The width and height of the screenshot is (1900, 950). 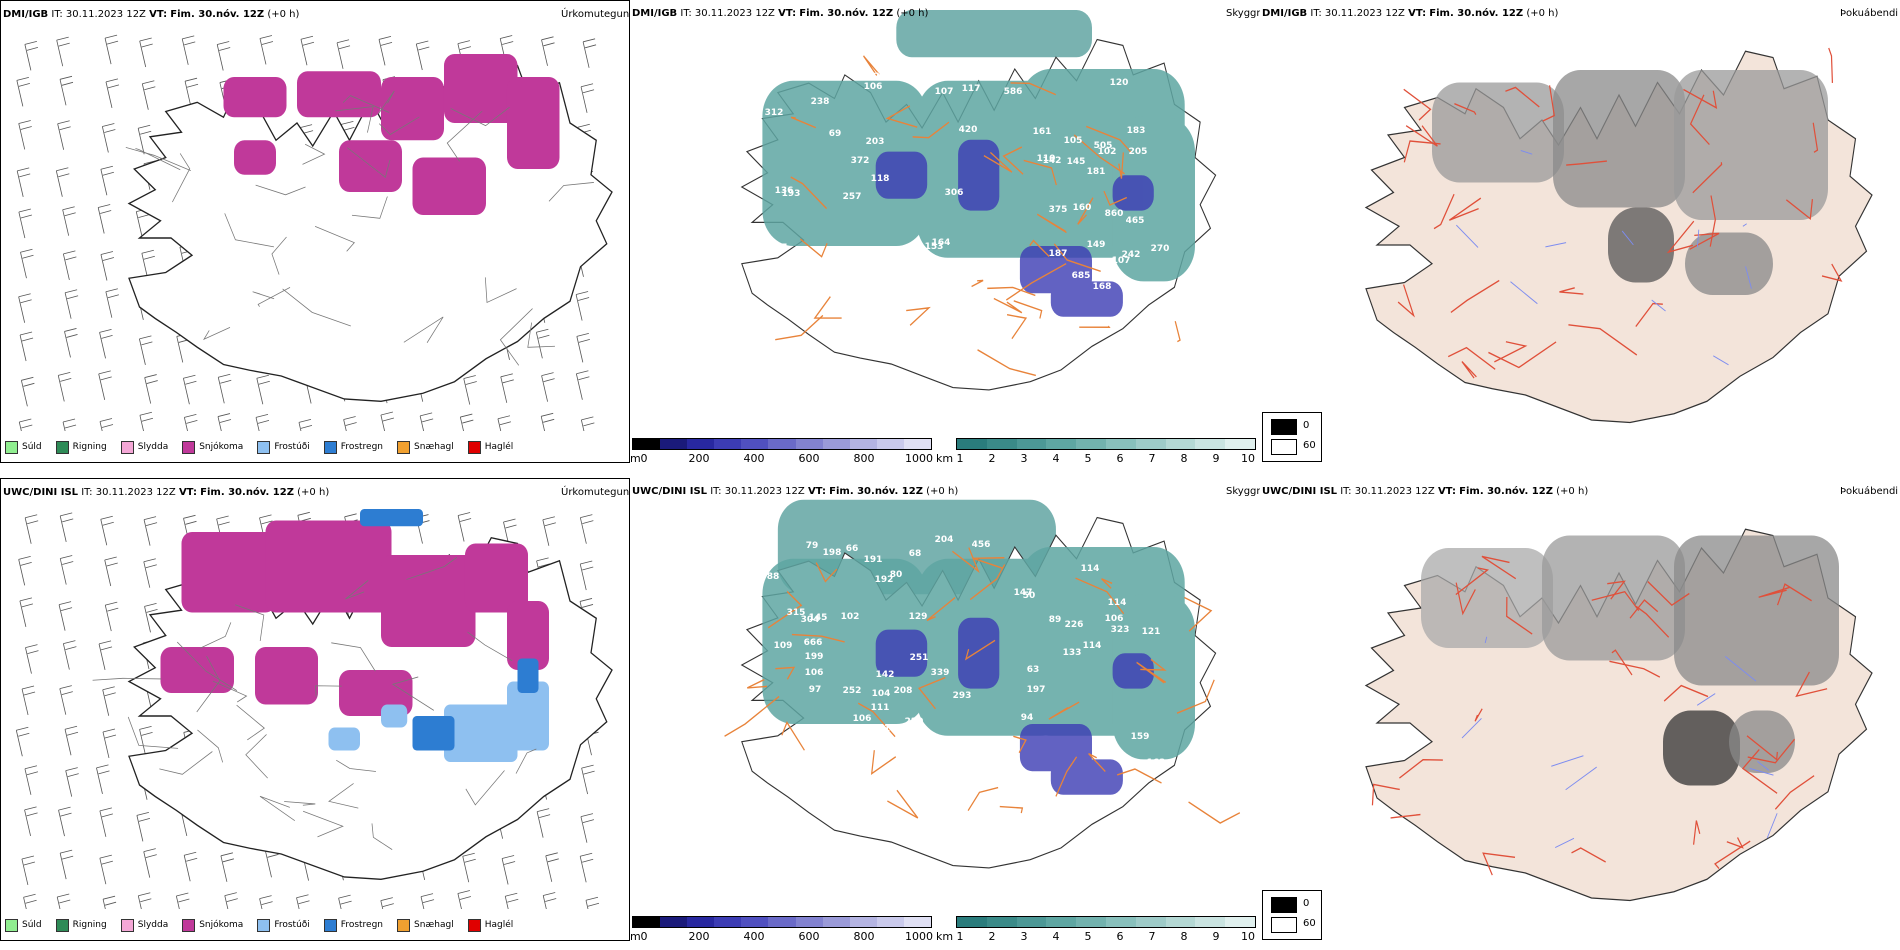 What do you see at coordinates (992, 458) in the screenshot?
I see `visibility-tick: 2` at bounding box center [992, 458].